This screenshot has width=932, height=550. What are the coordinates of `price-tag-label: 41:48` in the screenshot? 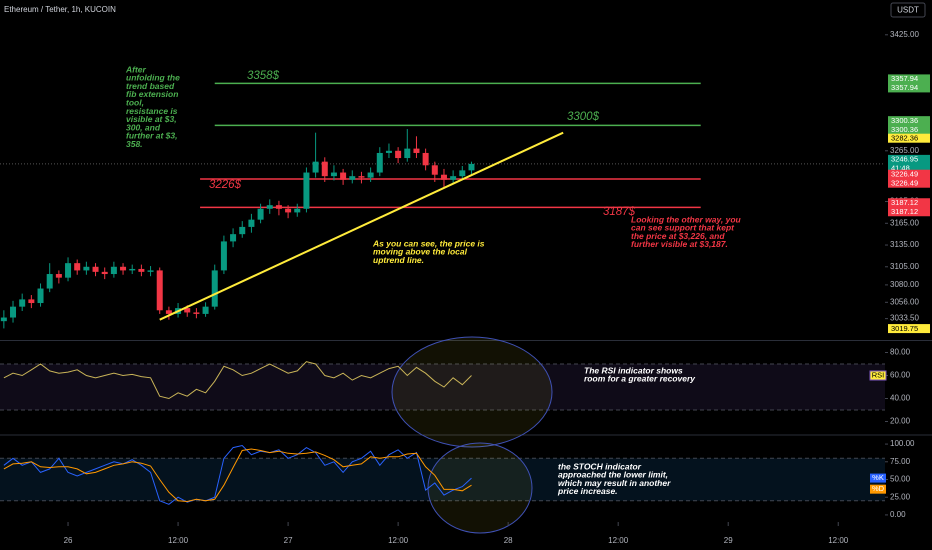 It's located at (900, 168).